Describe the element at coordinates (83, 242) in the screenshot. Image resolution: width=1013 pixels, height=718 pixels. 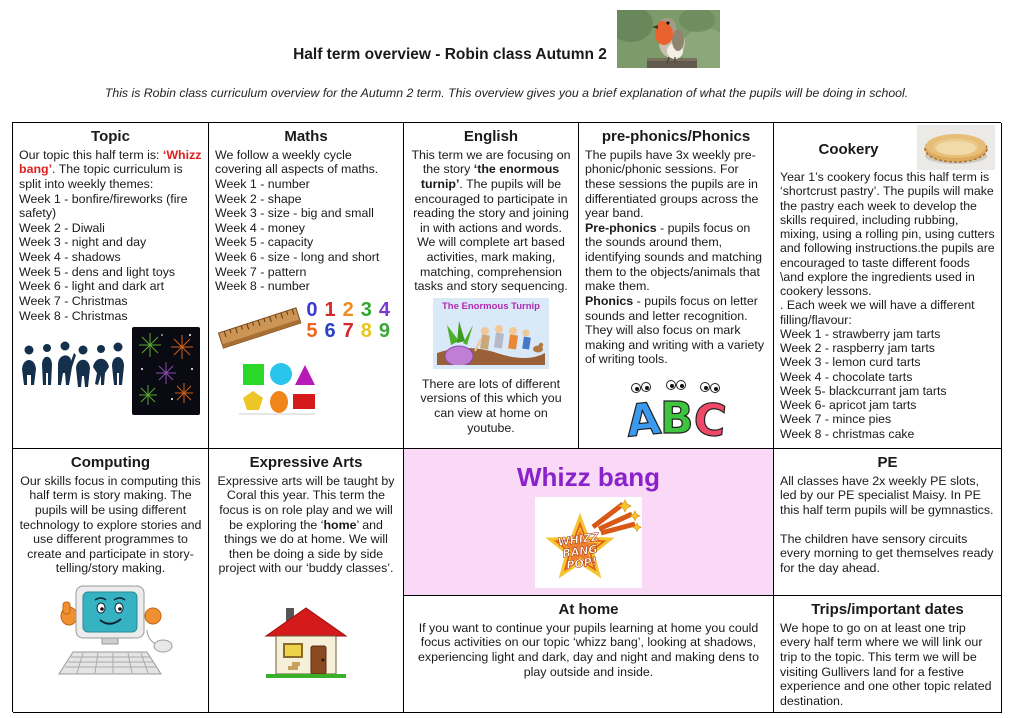
I see `topic-week: Week 3 - night and day` at that location.